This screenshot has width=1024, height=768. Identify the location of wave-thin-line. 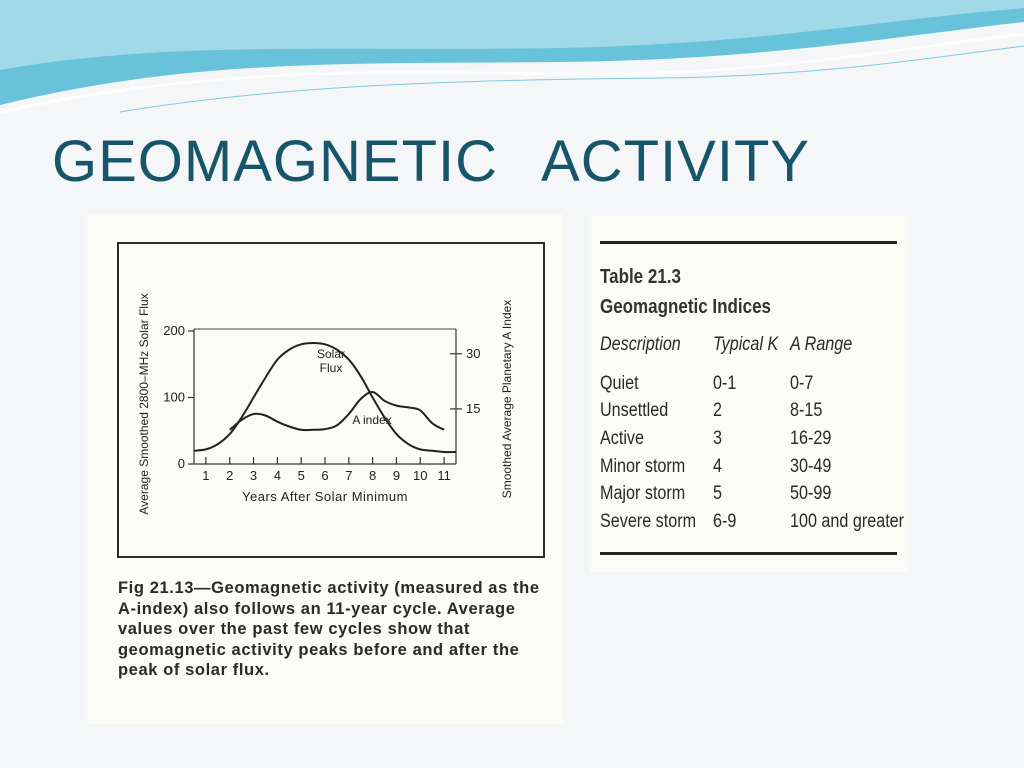
(571, 79).